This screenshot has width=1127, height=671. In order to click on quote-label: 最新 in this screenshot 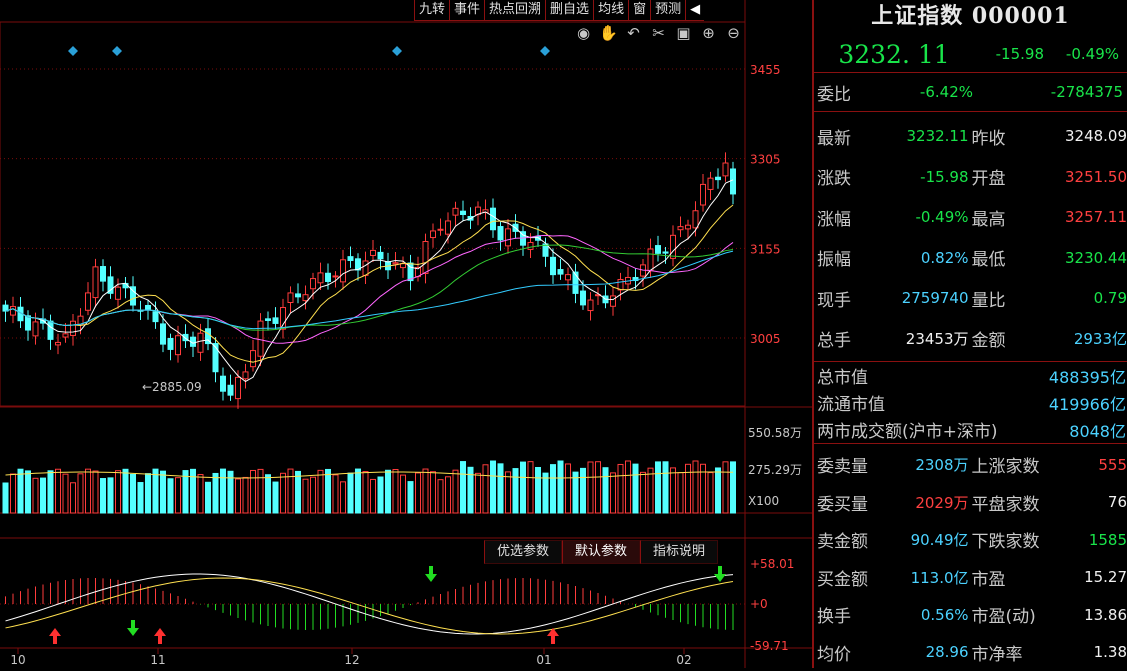, I will do `click(842, 136)`.